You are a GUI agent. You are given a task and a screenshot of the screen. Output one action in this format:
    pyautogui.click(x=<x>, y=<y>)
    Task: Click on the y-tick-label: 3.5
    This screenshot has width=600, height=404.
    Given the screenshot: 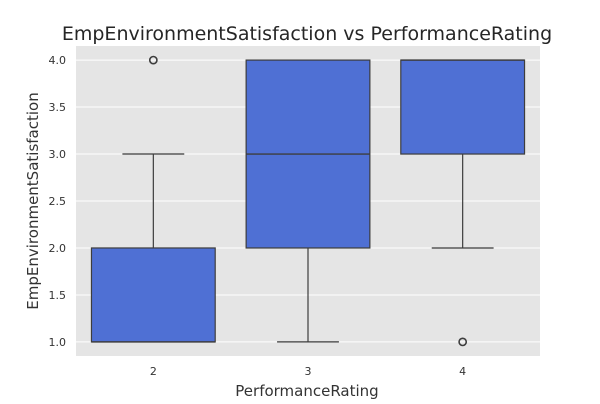 What is the action you would take?
    pyautogui.click(x=58, y=107)
    